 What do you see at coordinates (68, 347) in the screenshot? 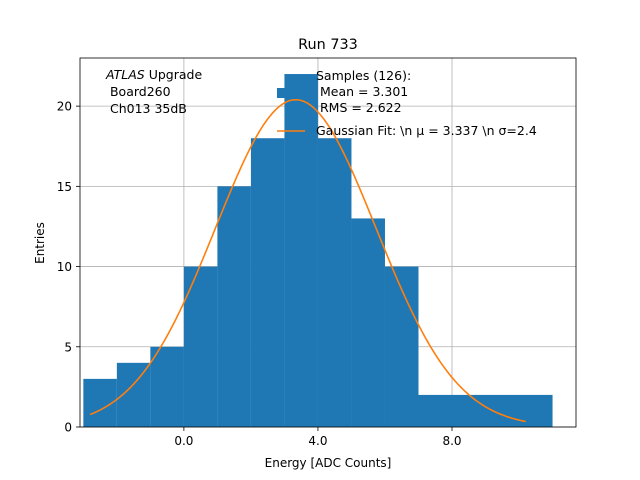
I see `y-tick-label-1: 5` at bounding box center [68, 347].